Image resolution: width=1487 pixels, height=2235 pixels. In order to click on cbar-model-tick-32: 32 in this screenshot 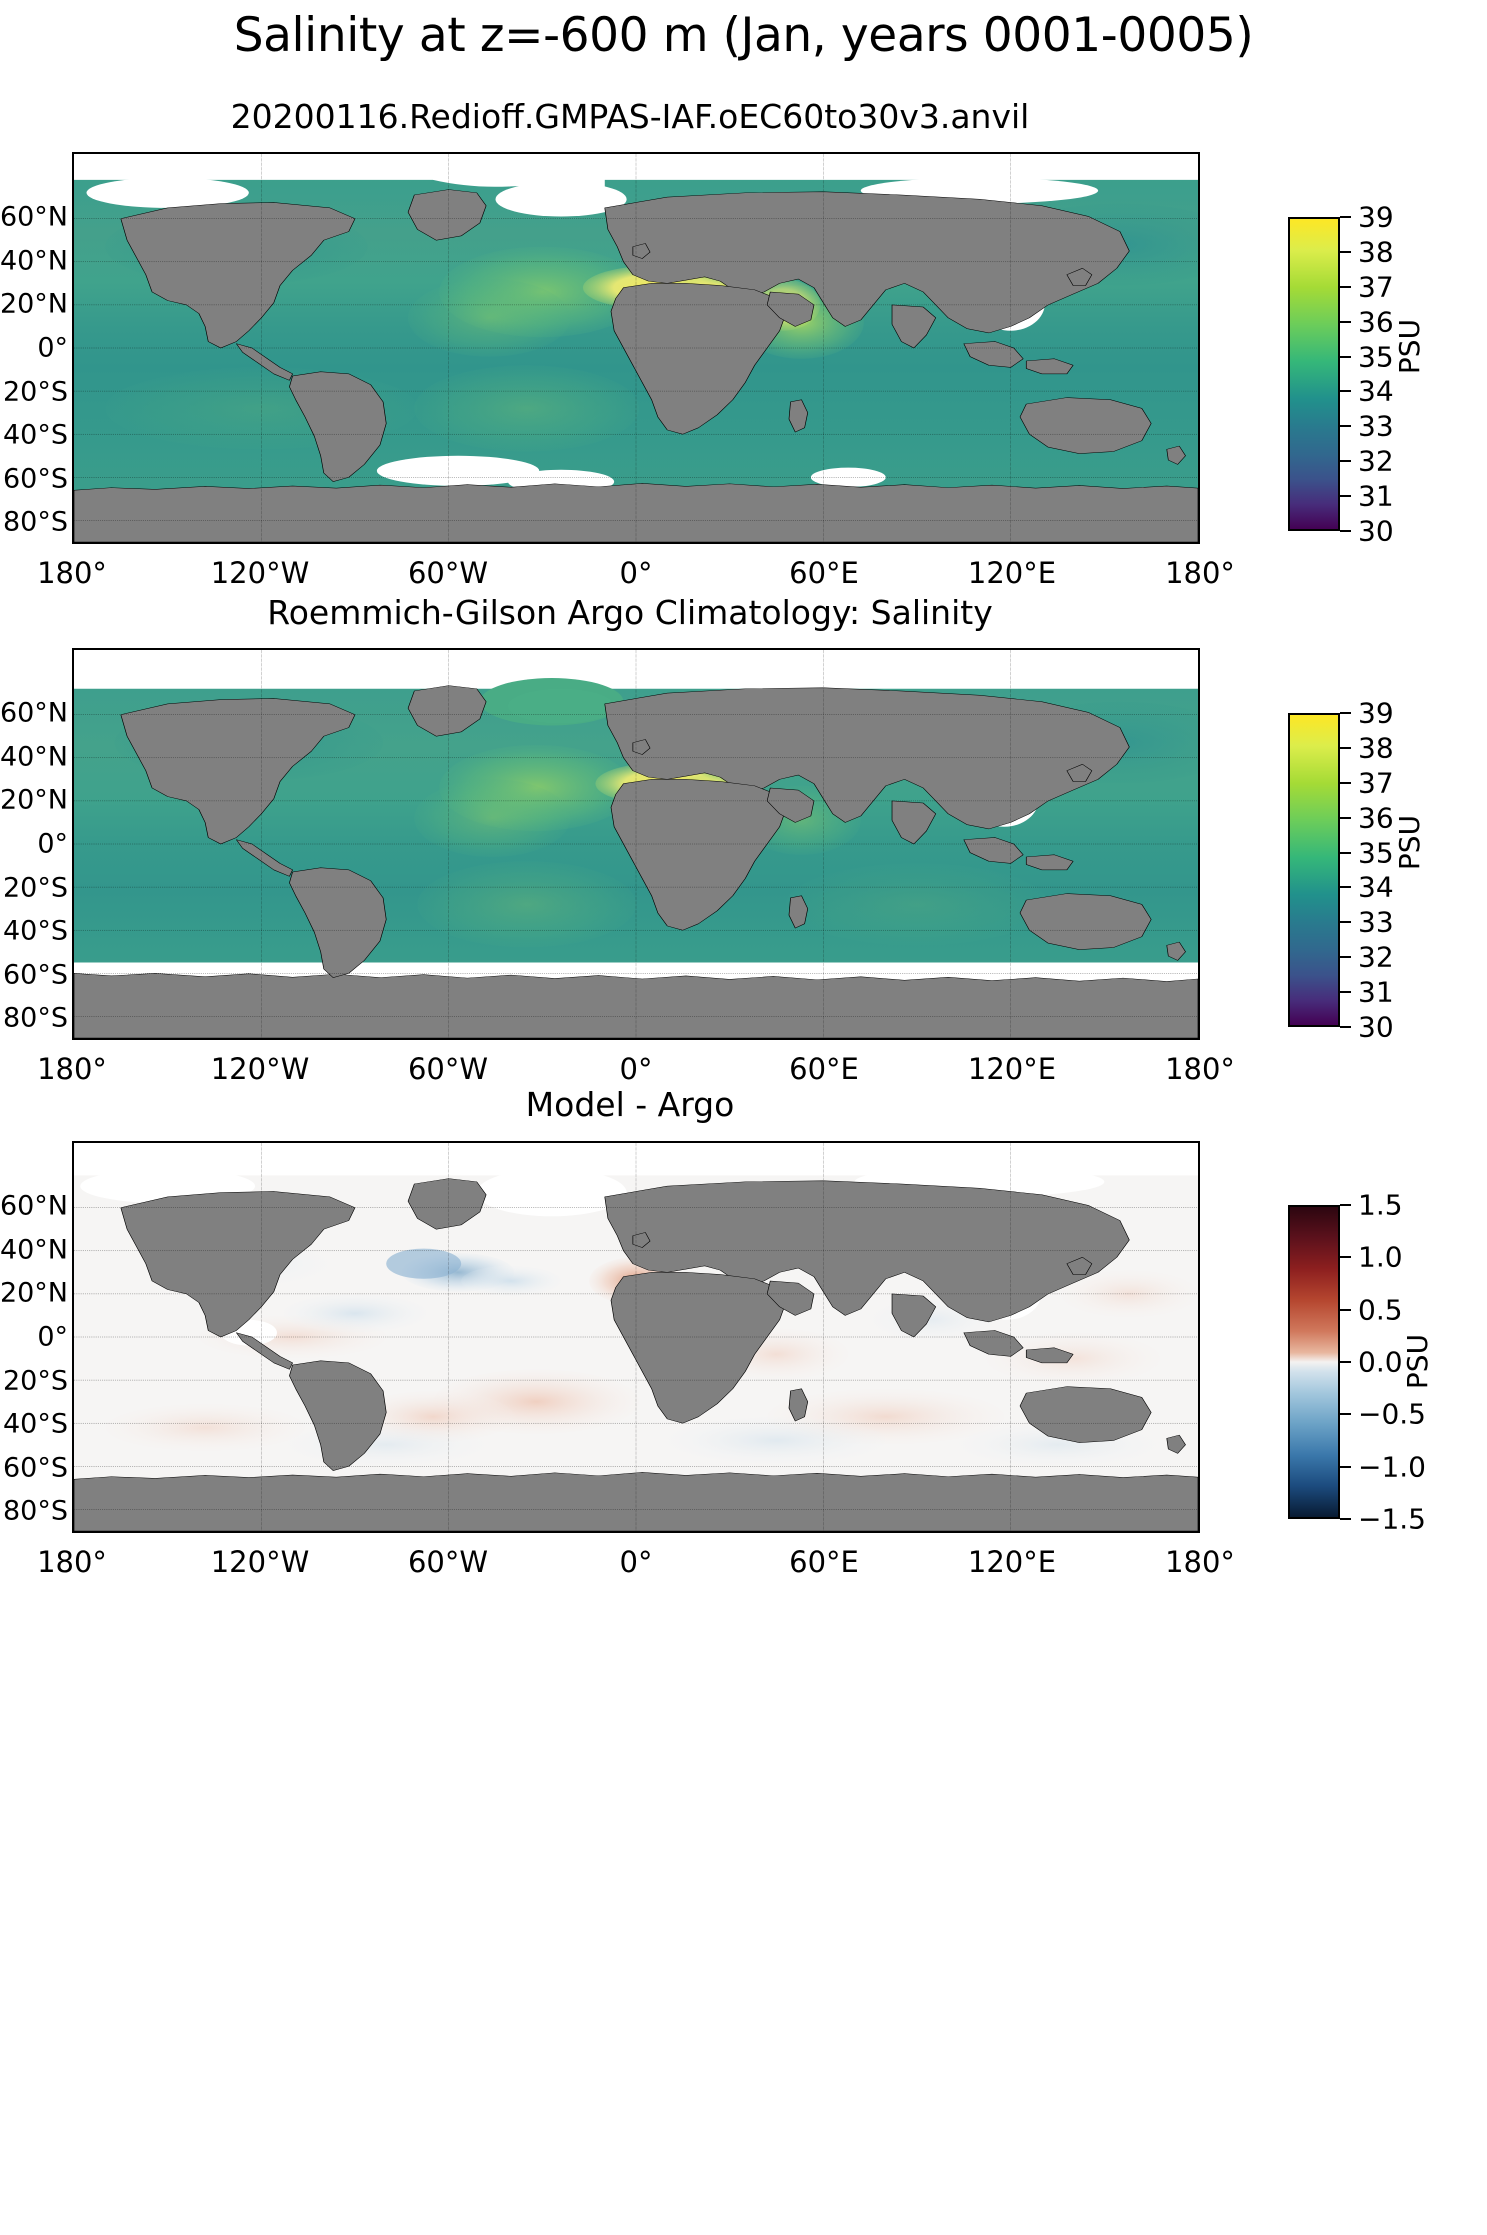, I will do `click(1376, 461)`.